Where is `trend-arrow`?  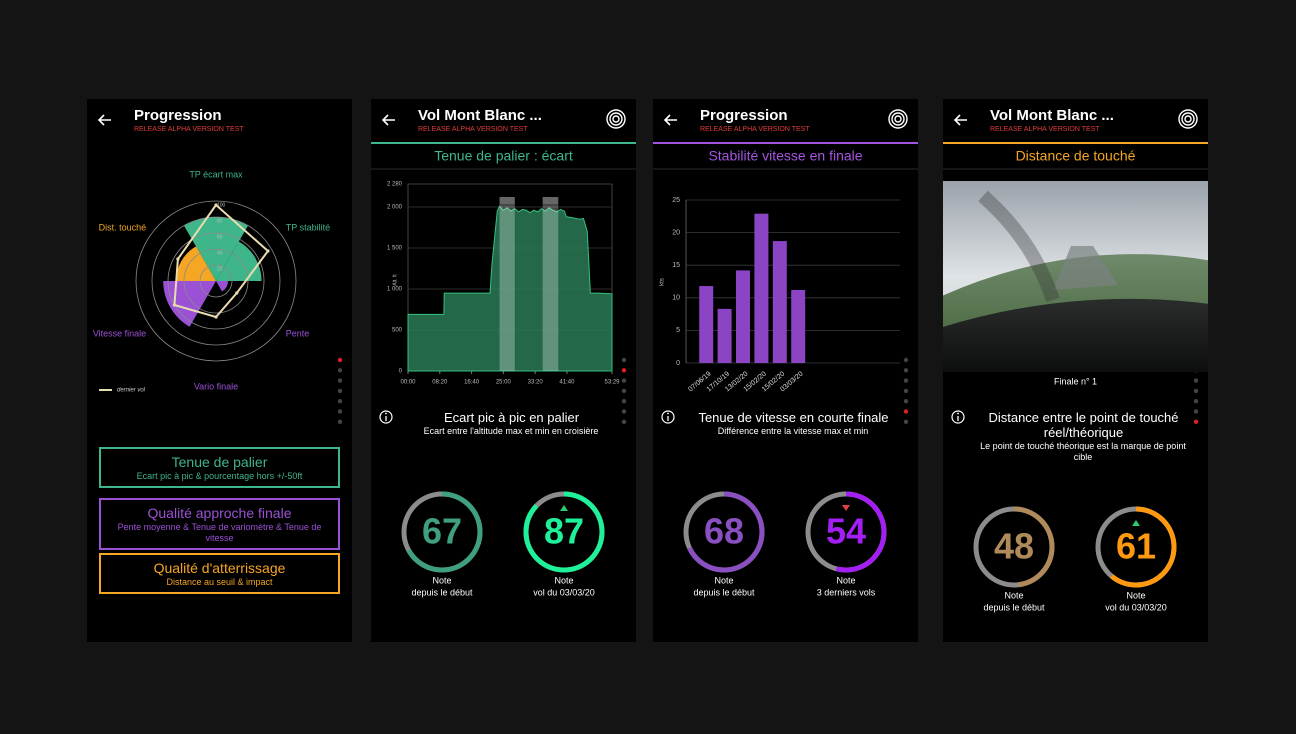 trend-arrow is located at coordinates (1136, 523).